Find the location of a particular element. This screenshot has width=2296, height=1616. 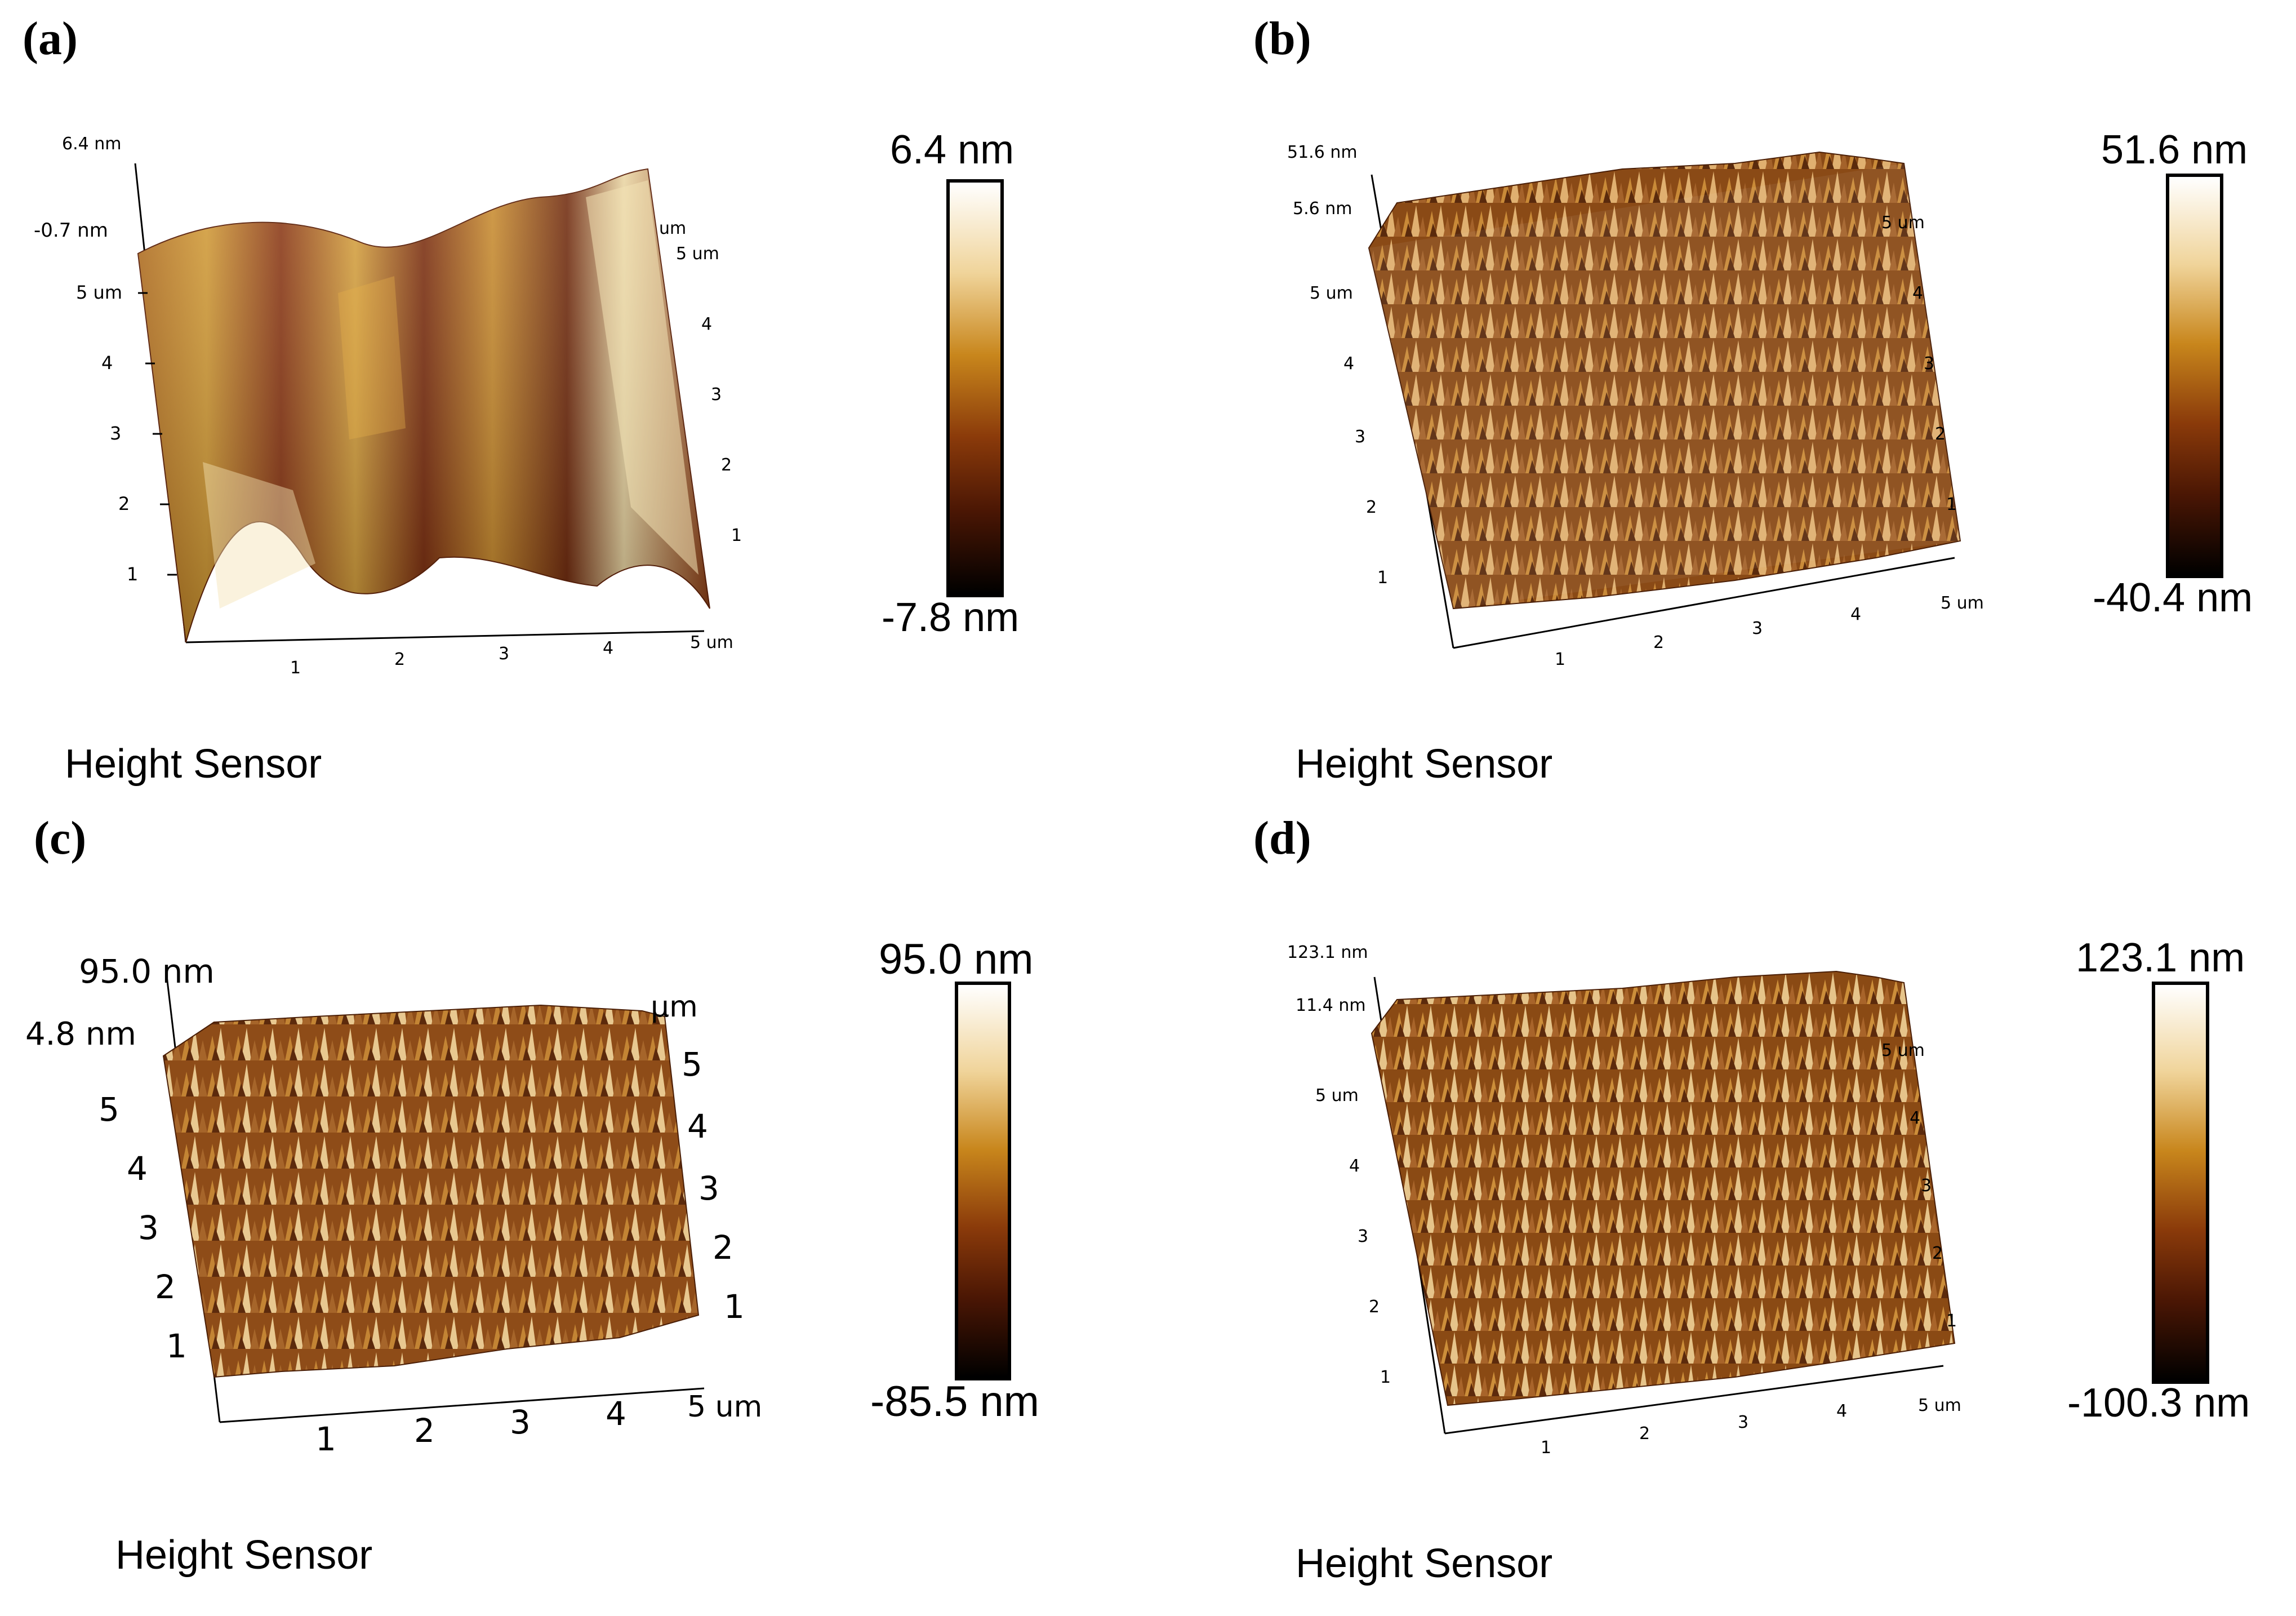

colorbar-max-label: 6.4 nm is located at coordinates (952, 150).